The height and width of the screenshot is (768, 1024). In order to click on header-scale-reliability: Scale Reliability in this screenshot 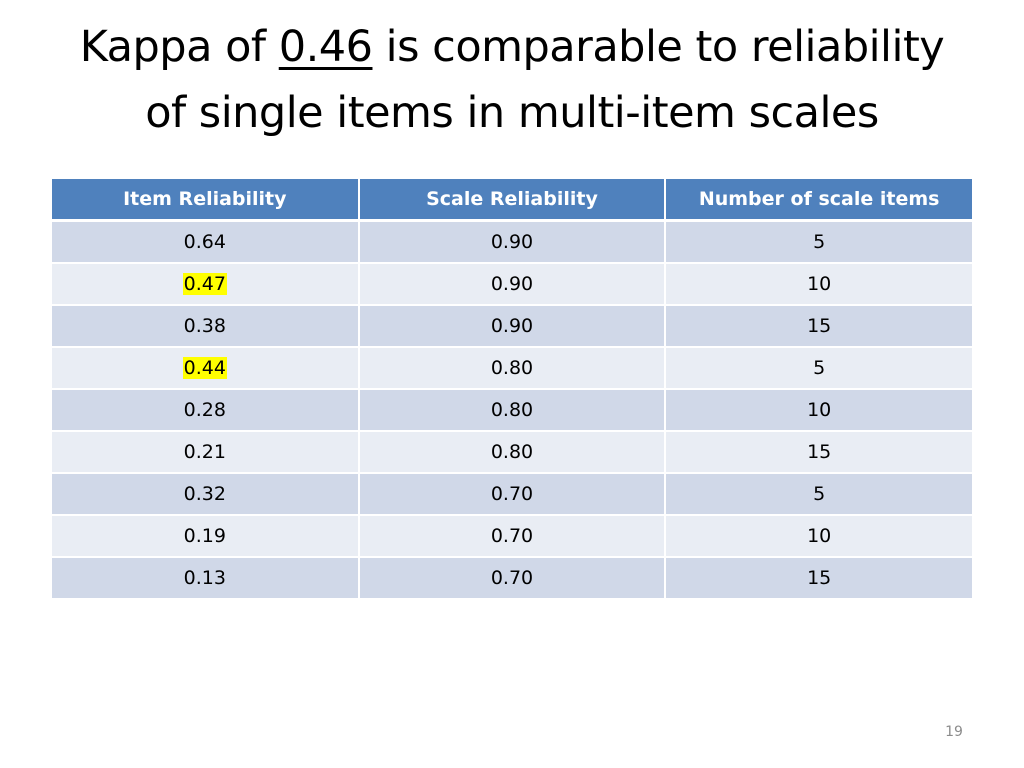, I will do `click(512, 200)`.